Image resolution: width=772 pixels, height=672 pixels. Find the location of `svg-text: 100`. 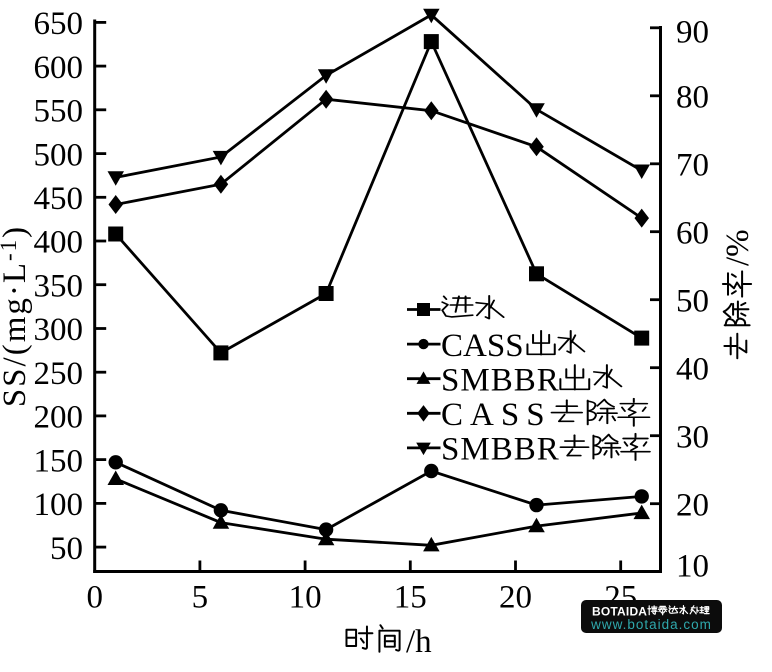

svg-text: 100 is located at coordinates (59, 505).